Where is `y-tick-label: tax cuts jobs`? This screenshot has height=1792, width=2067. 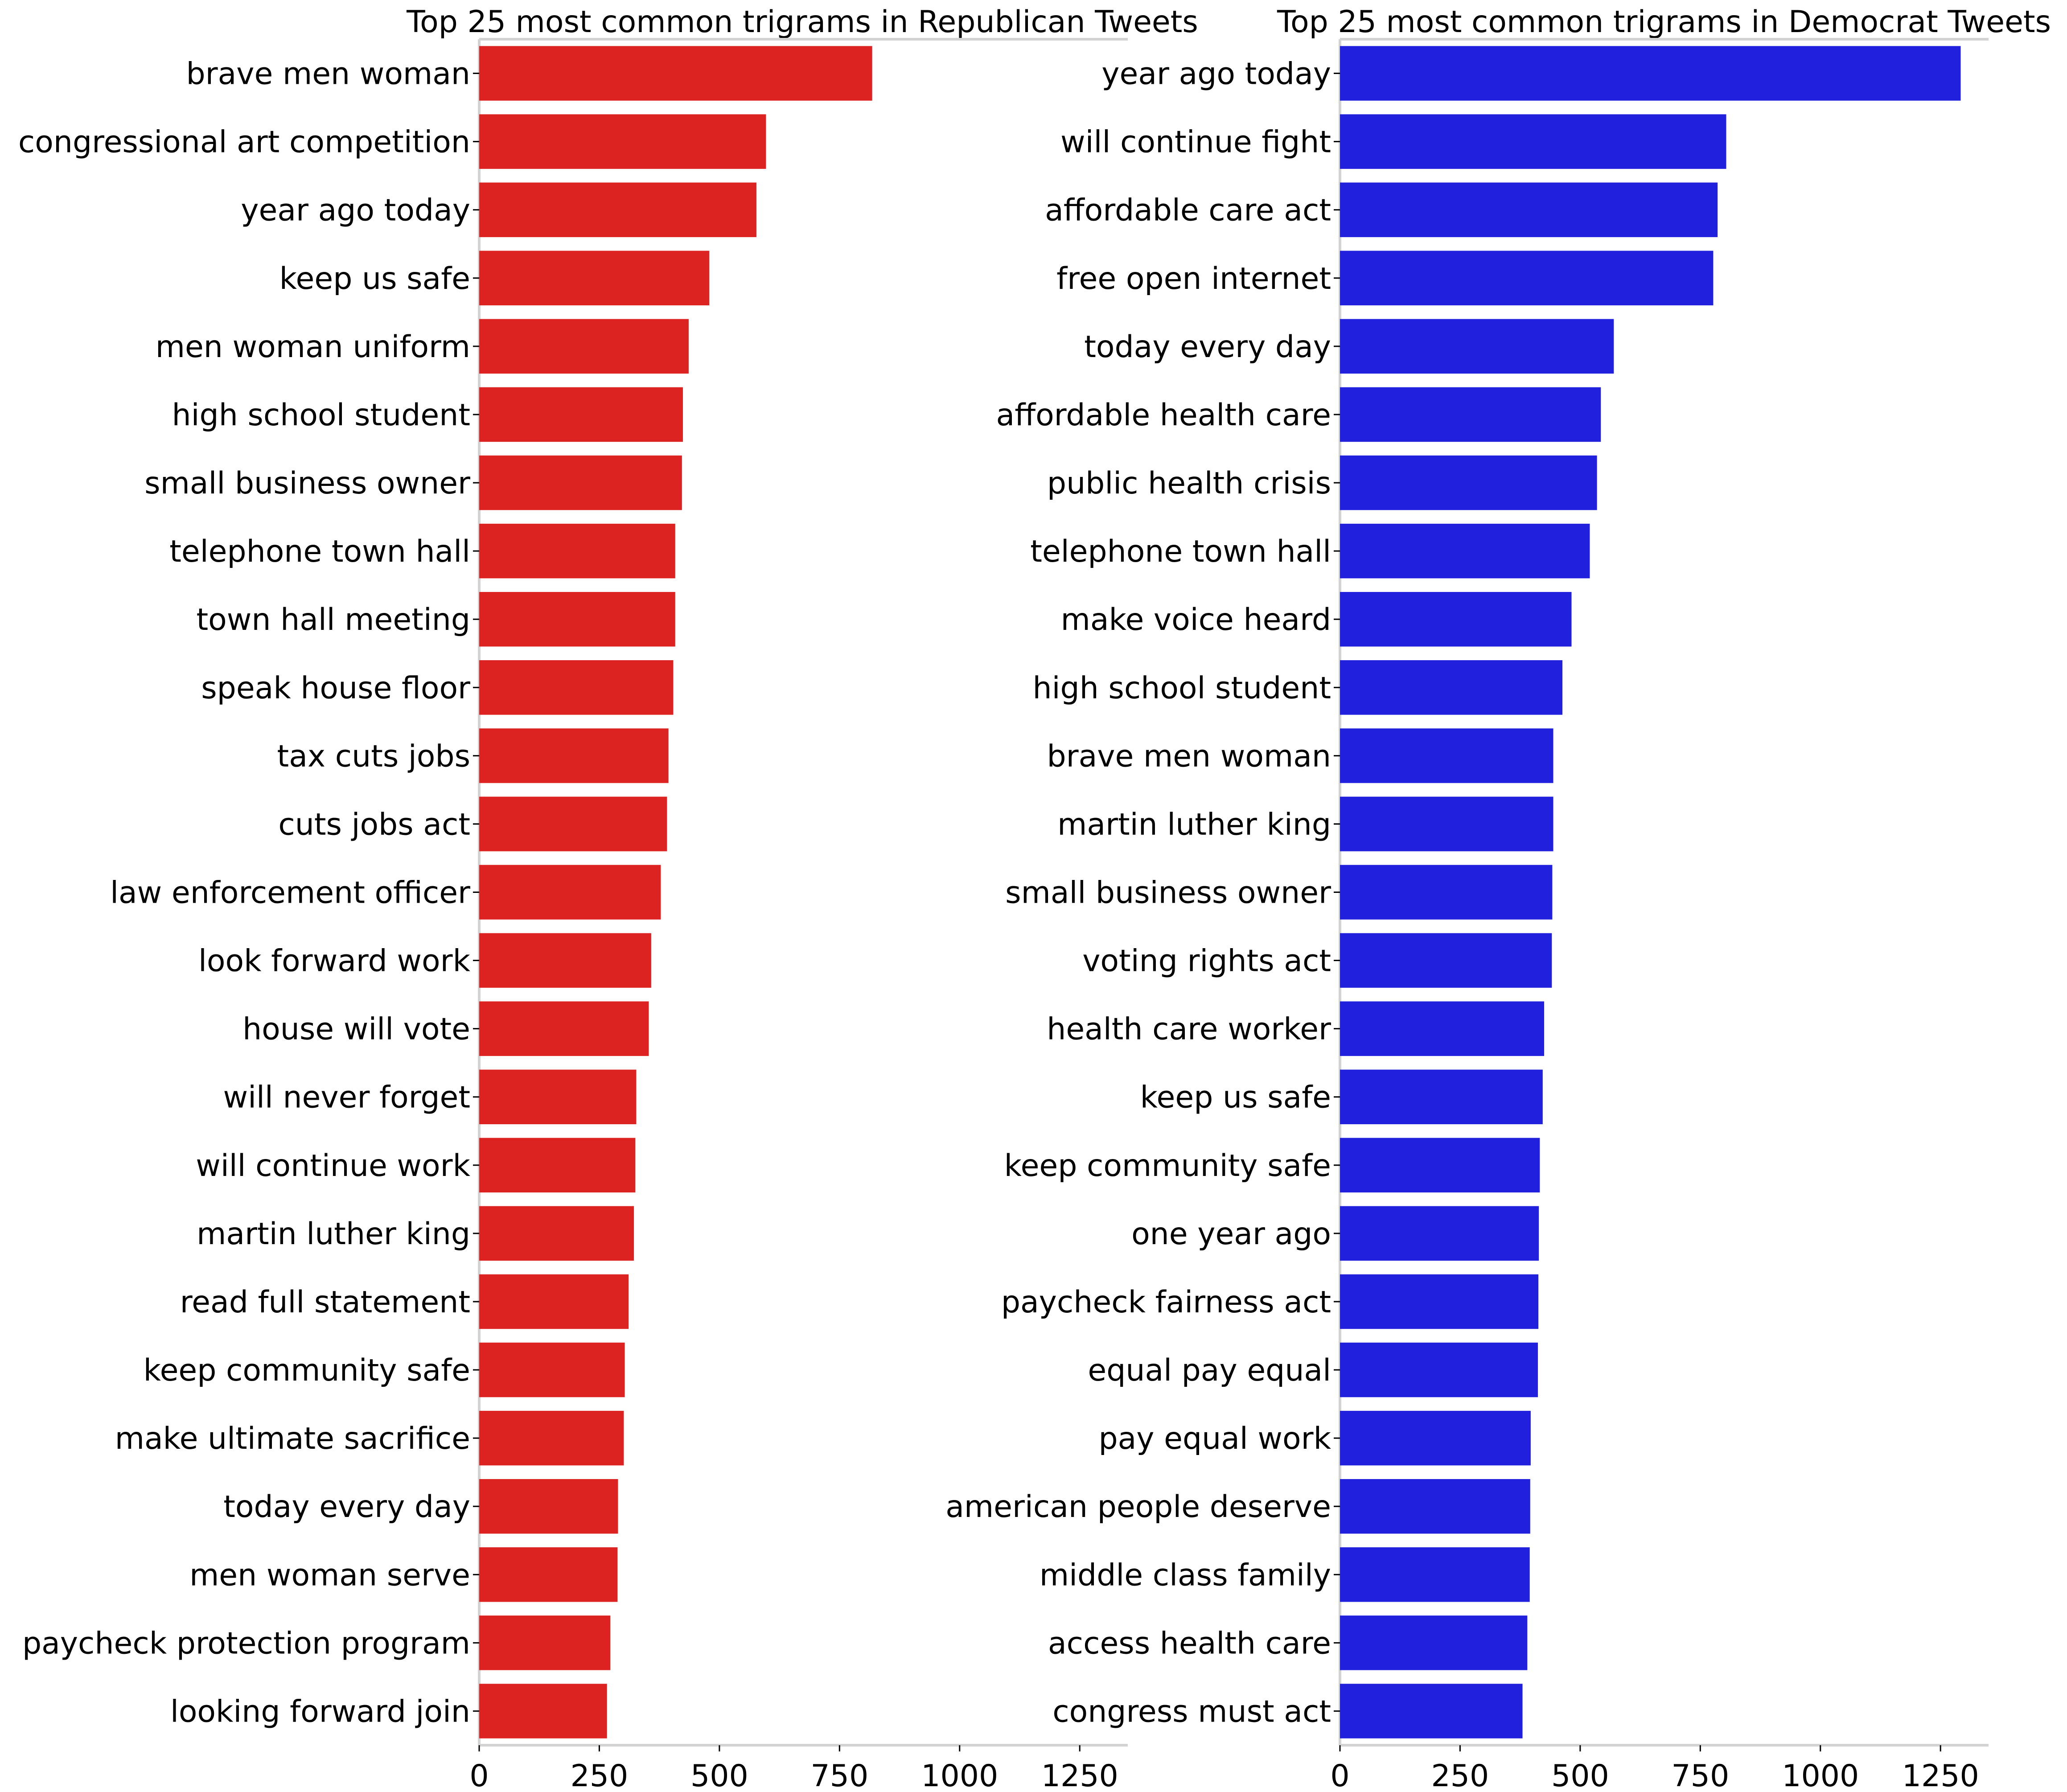
y-tick-label: tax cuts jobs is located at coordinates (373, 757).